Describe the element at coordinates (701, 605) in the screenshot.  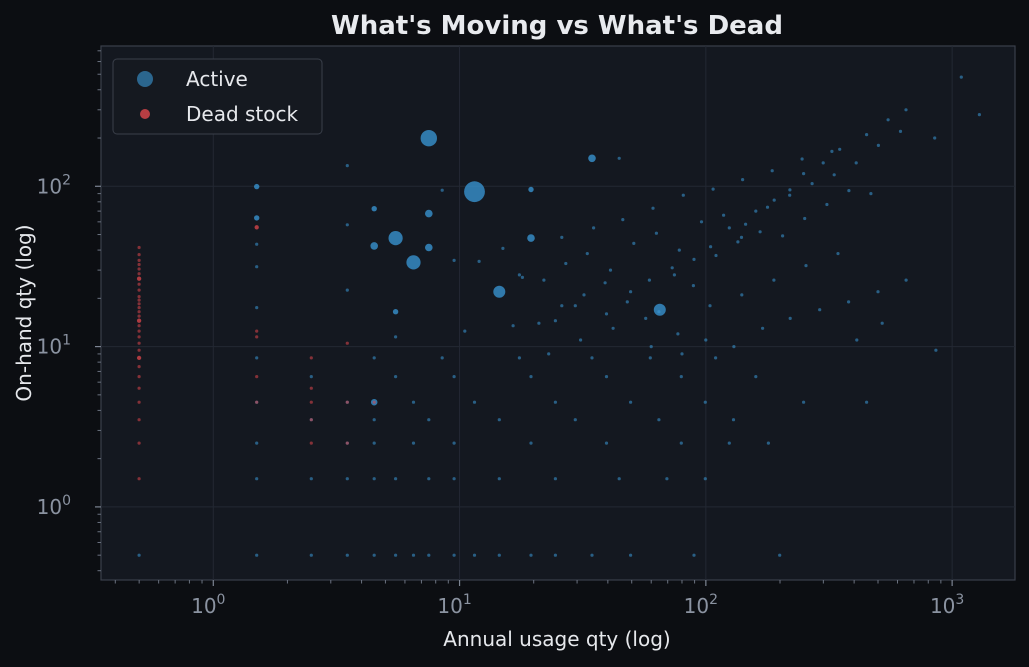
I see `x-tick-label: 102` at that location.